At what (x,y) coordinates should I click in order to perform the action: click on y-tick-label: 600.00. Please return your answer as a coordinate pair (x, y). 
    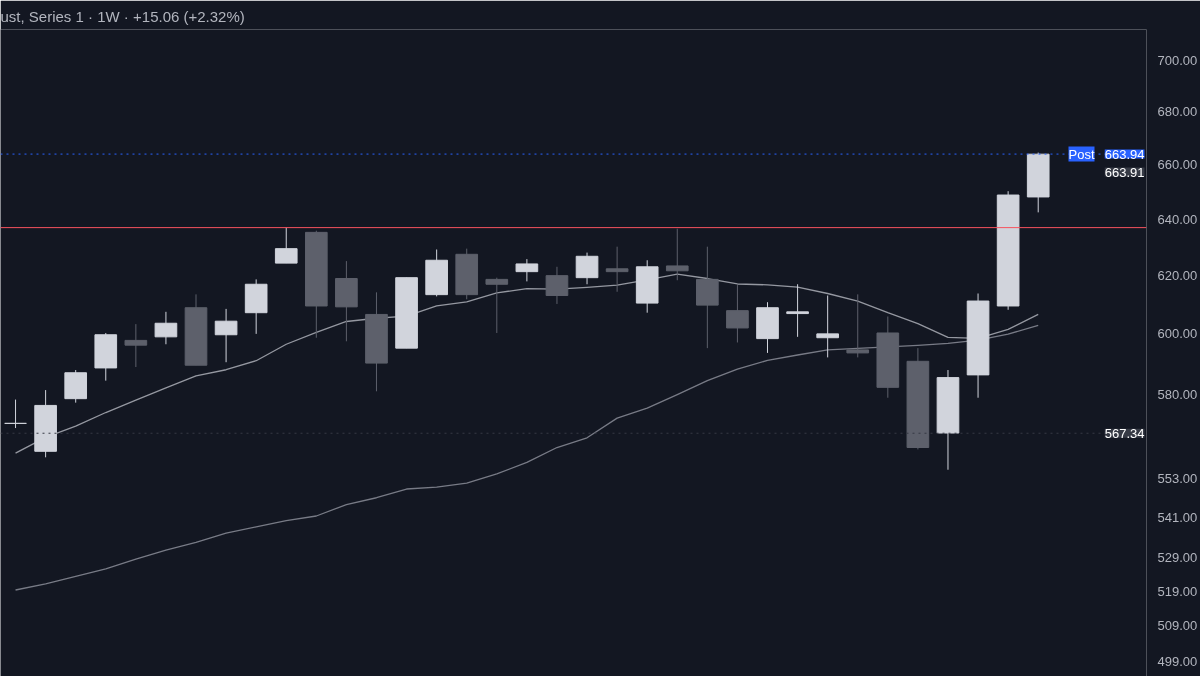
    Looking at the image, I should click on (1177, 334).